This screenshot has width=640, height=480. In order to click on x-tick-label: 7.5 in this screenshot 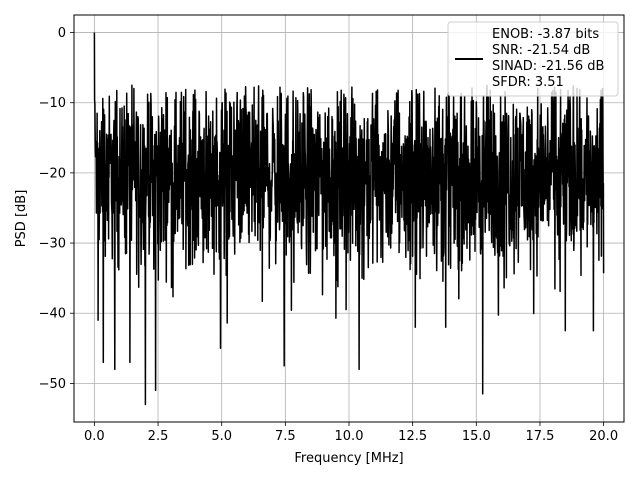, I will do `click(285, 436)`.